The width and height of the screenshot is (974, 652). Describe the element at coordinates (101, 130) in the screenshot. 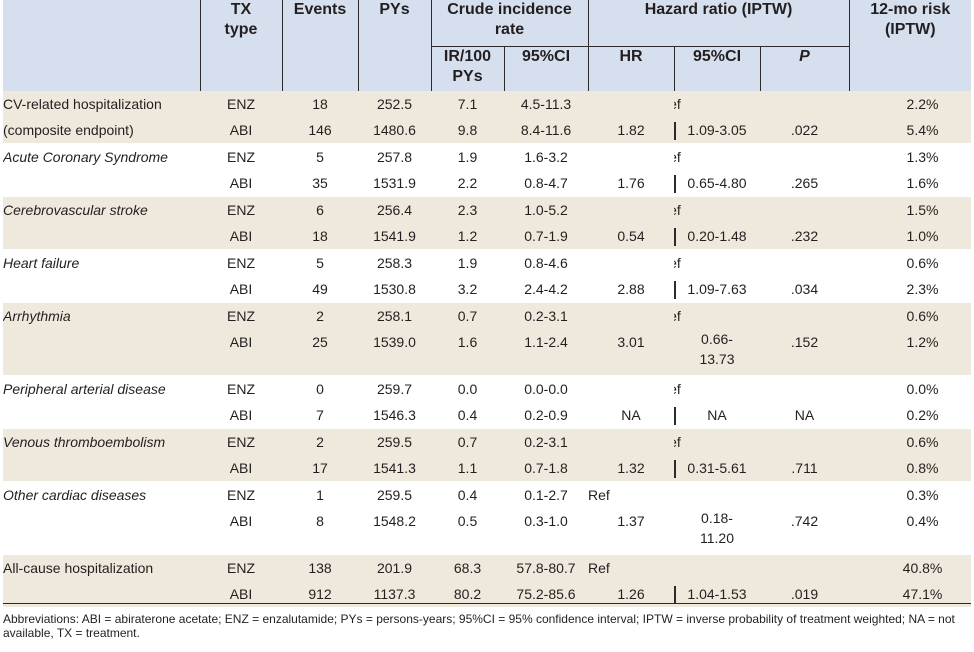

I see `outcome-label-cont: (composite endpoint)` at that location.